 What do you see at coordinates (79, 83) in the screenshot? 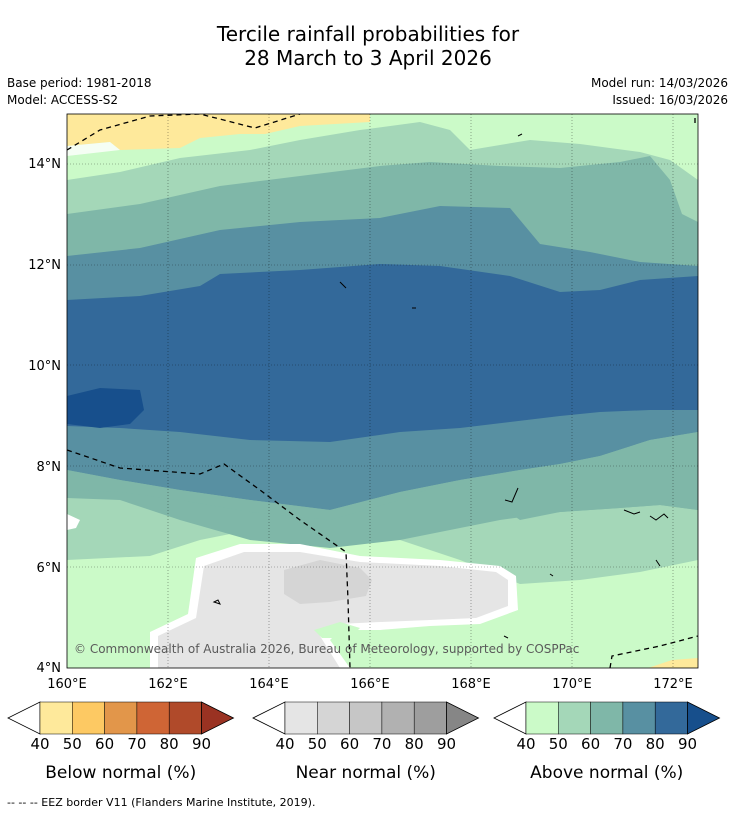
I see `base-period: Base period: 1981-2018` at bounding box center [79, 83].